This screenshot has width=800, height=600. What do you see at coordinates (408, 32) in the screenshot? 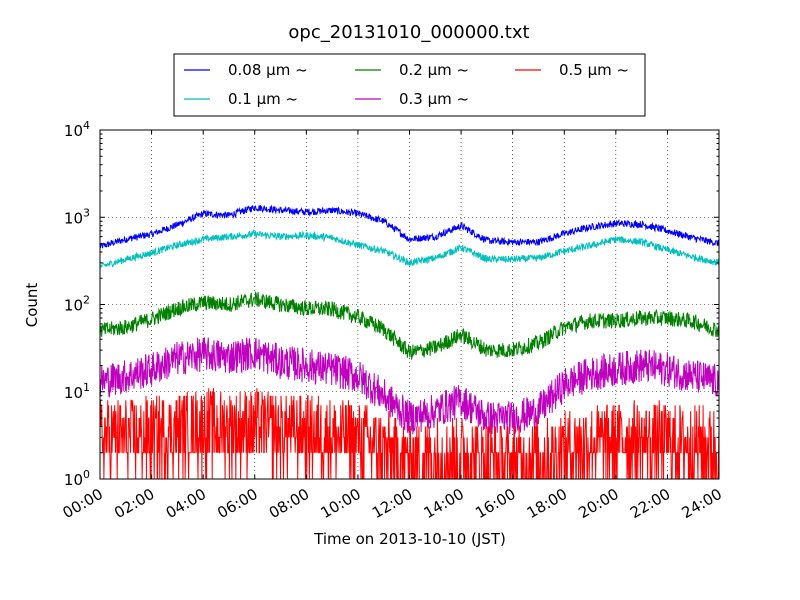
I see `chart-title: opc_20131010_000000.txt` at bounding box center [408, 32].